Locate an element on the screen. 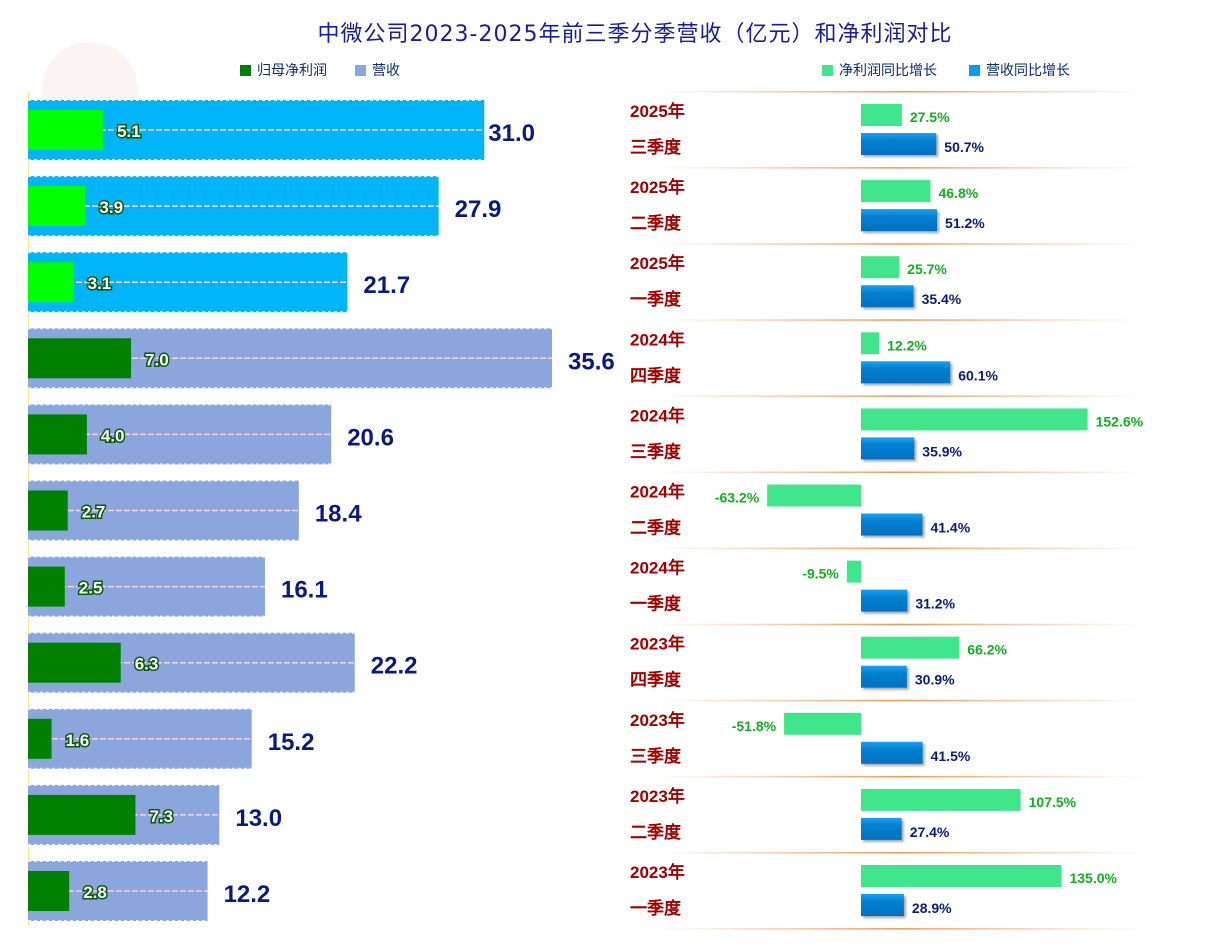 The width and height of the screenshot is (1210, 945). np-growth-label: 46.8% is located at coordinates (958, 193).